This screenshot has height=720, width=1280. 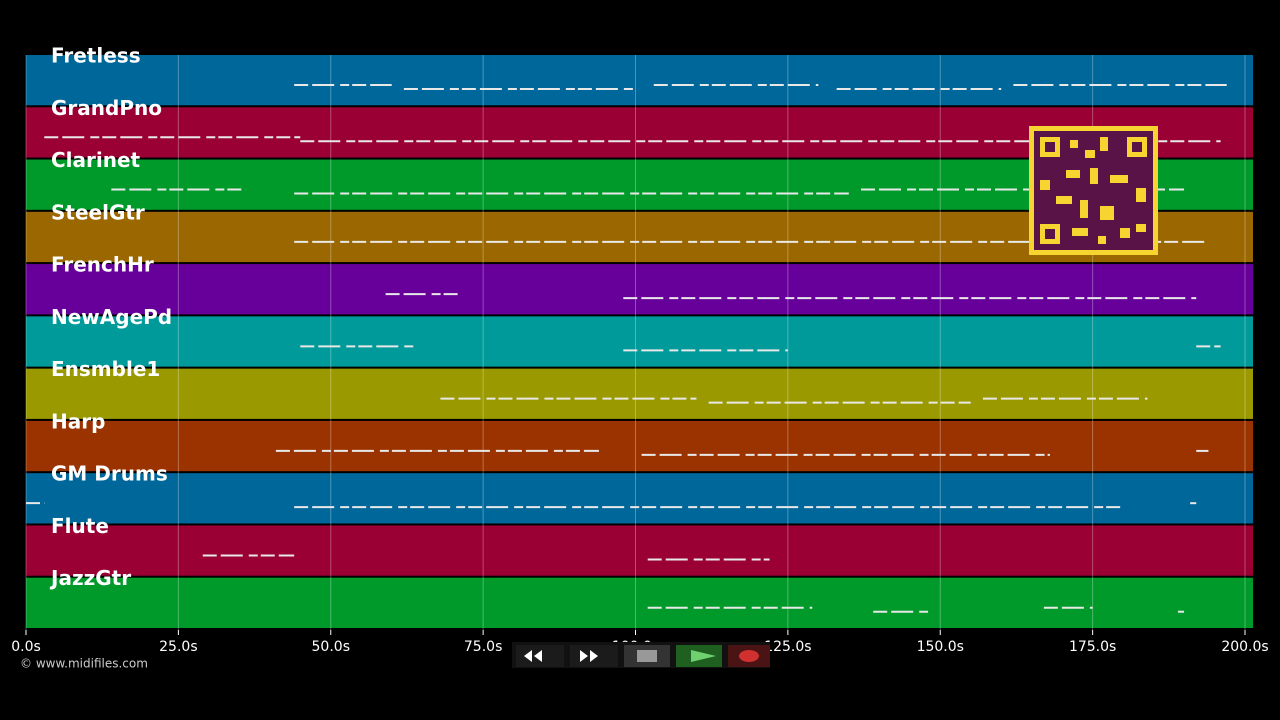 I want to click on x-tick-label: 50.0s, so click(x=331, y=647).